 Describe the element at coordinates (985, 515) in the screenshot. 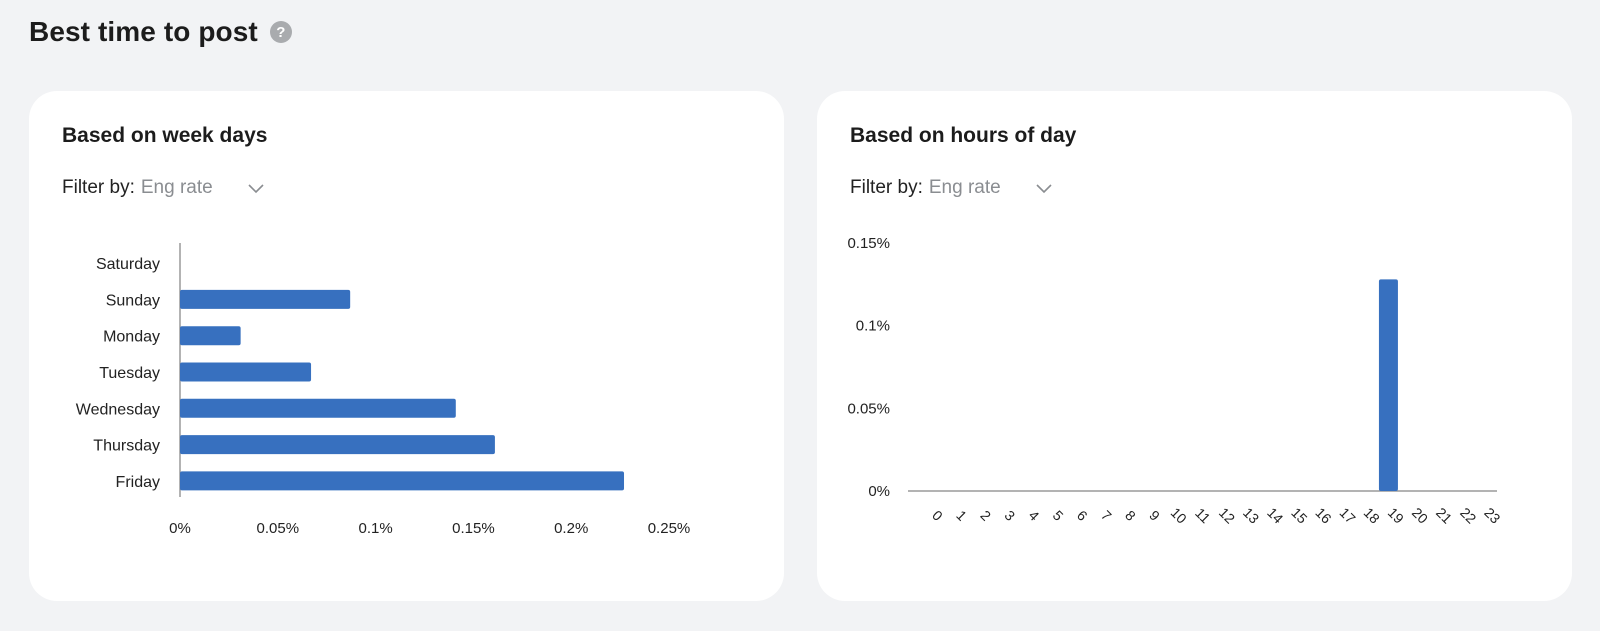

I see `hour-tick-label: 2` at that location.